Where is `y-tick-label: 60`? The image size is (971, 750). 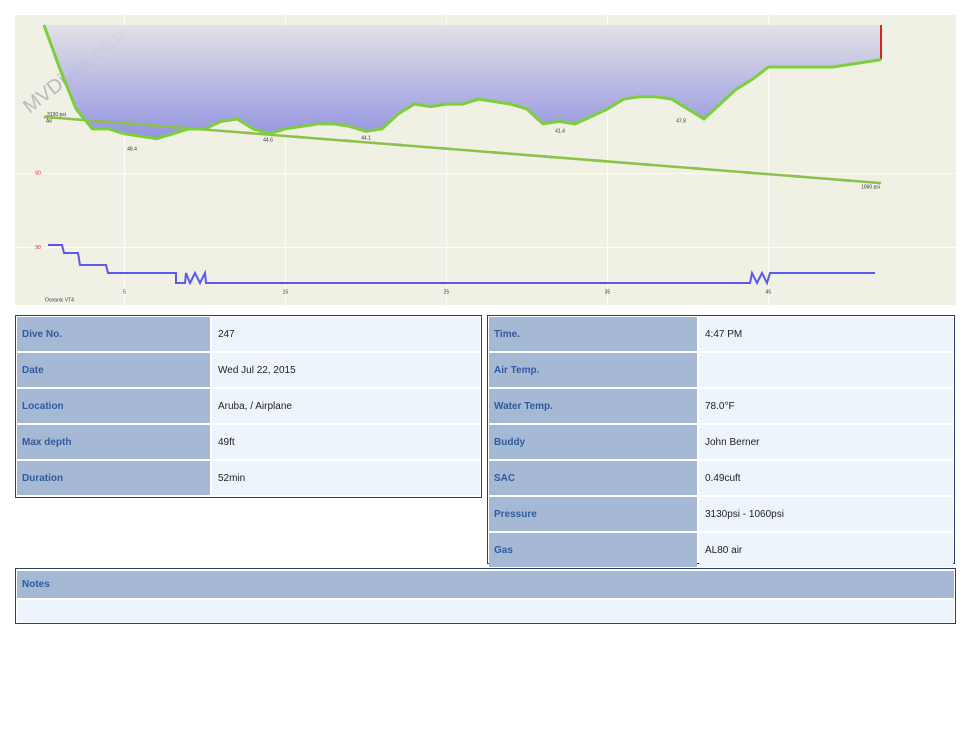
y-tick-label: 60 is located at coordinates (38, 174).